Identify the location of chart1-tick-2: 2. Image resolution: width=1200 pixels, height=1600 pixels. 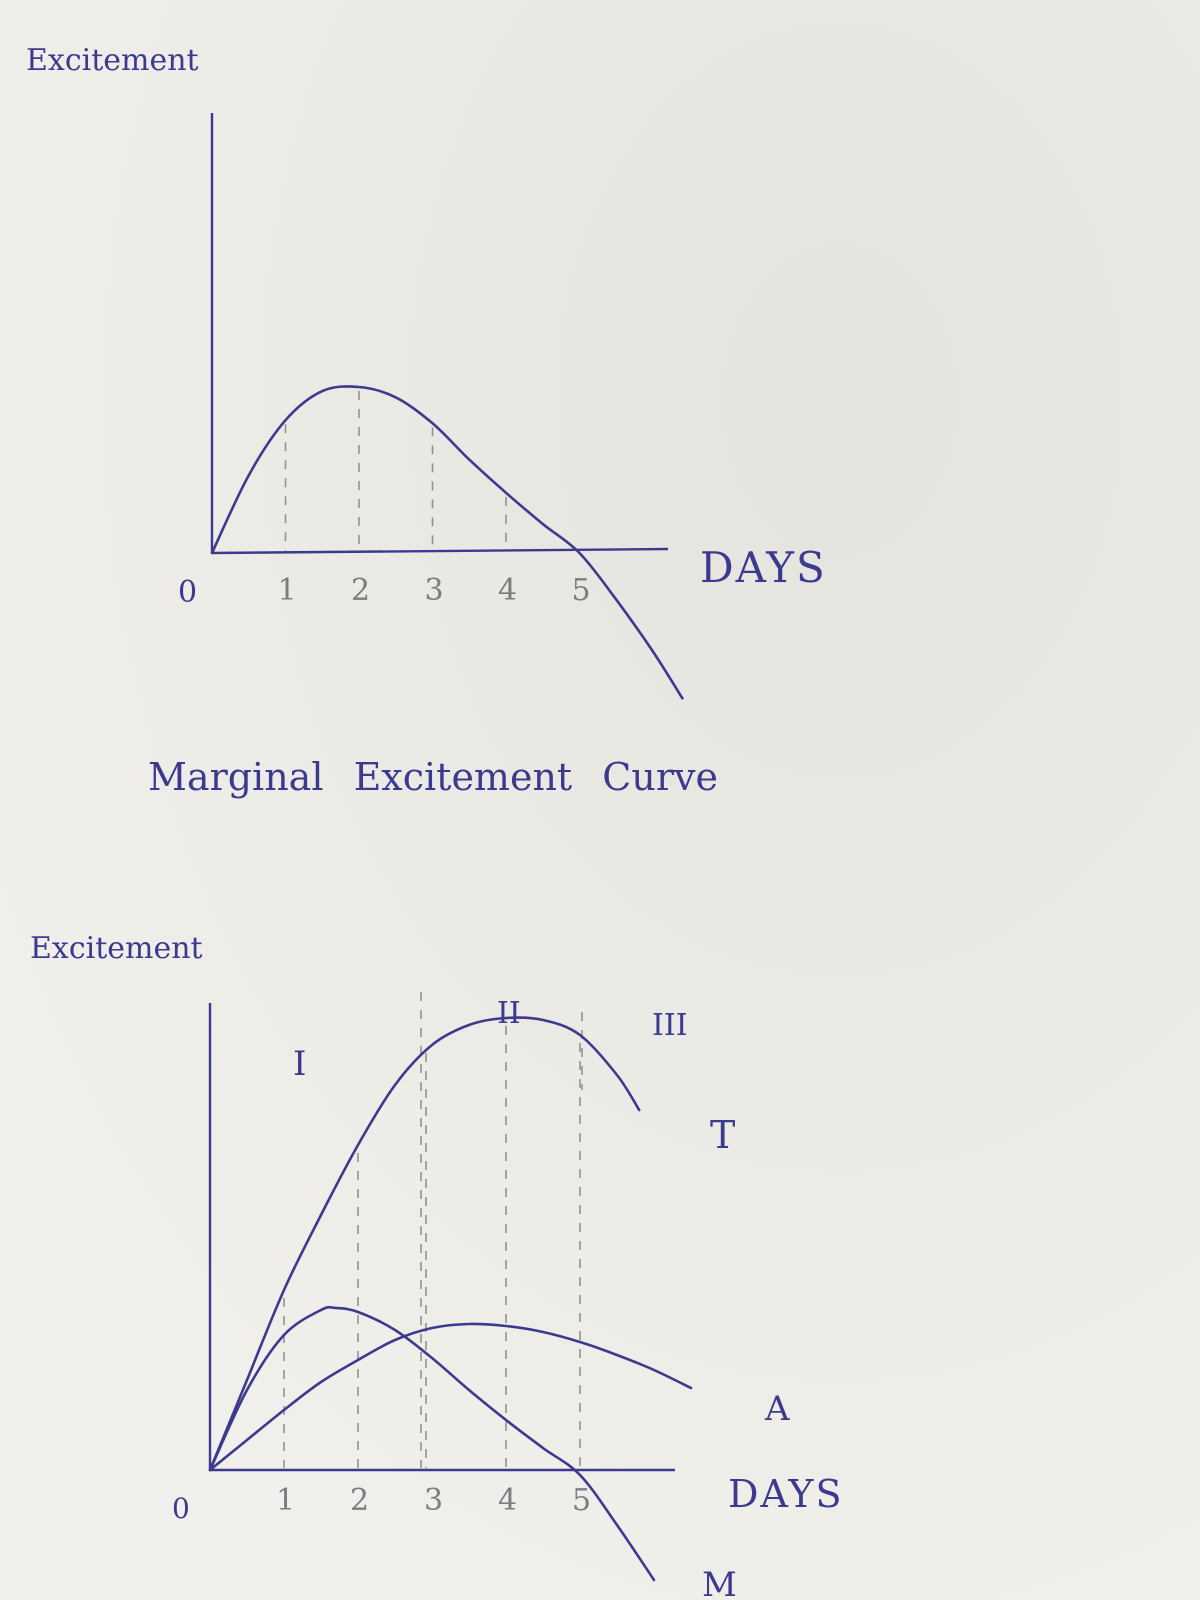
(360, 590).